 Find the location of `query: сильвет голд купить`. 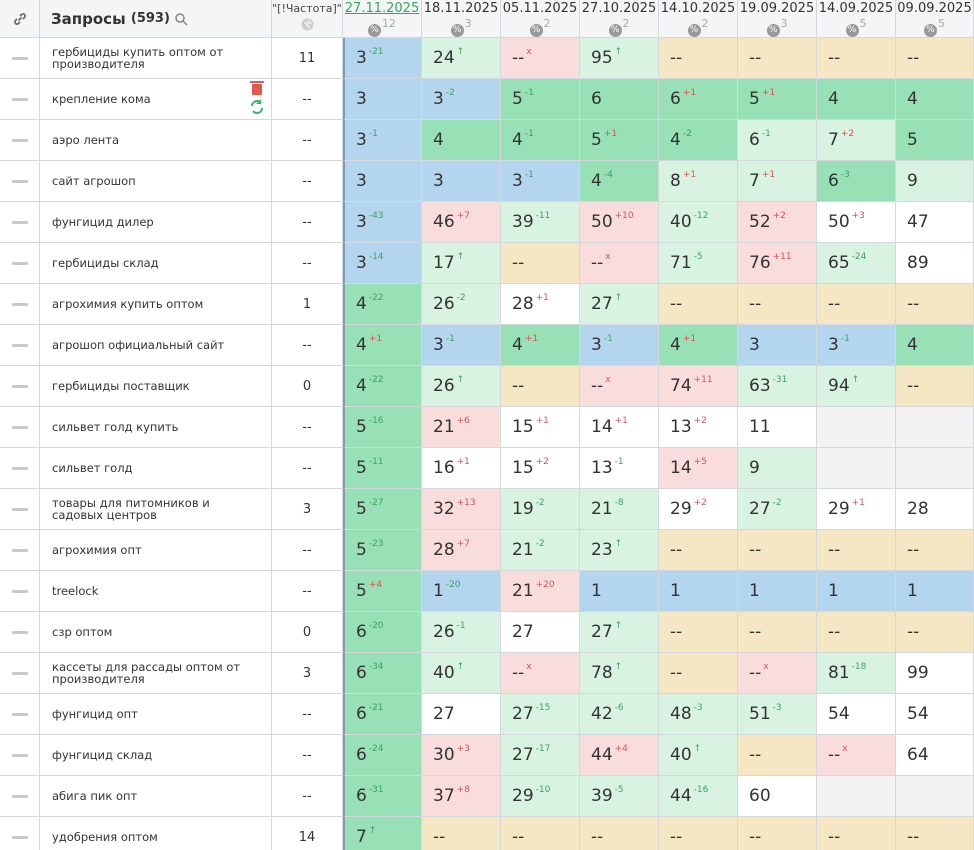

query: сильвет голд купить is located at coordinates (156, 427).